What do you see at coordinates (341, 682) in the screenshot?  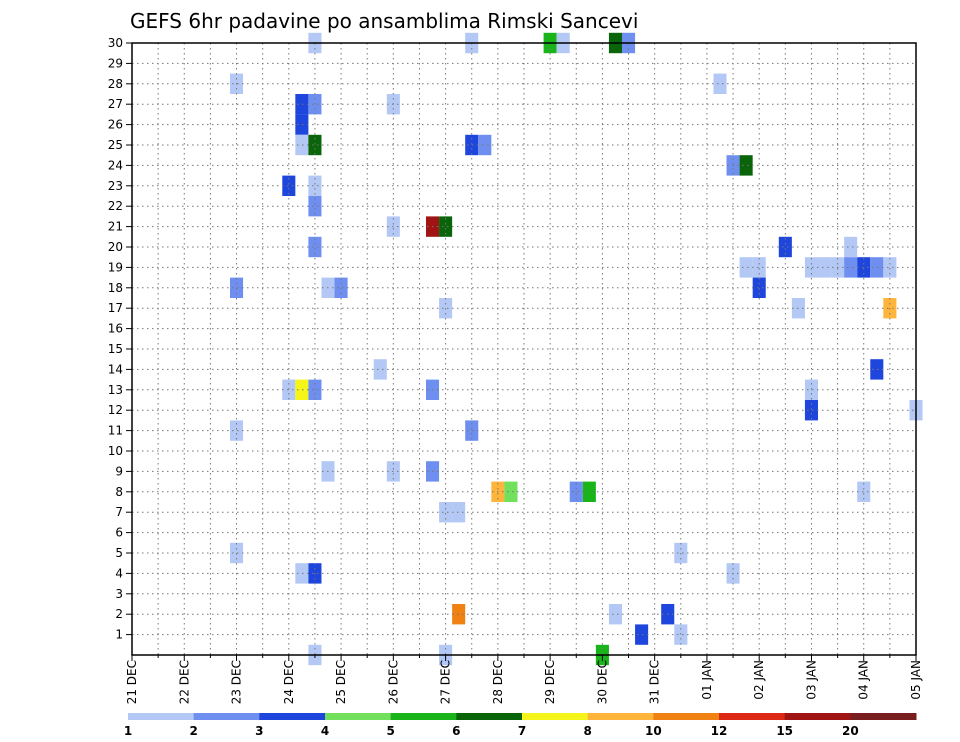 I see `x-tick-label: 25 DEC` at bounding box center [341, 682].